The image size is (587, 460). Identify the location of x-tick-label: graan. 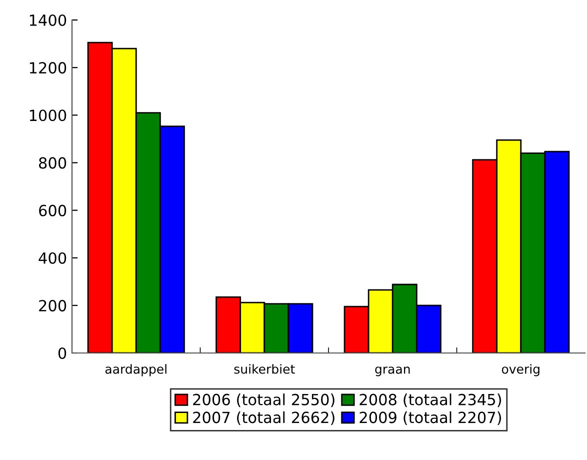
(392, 371).